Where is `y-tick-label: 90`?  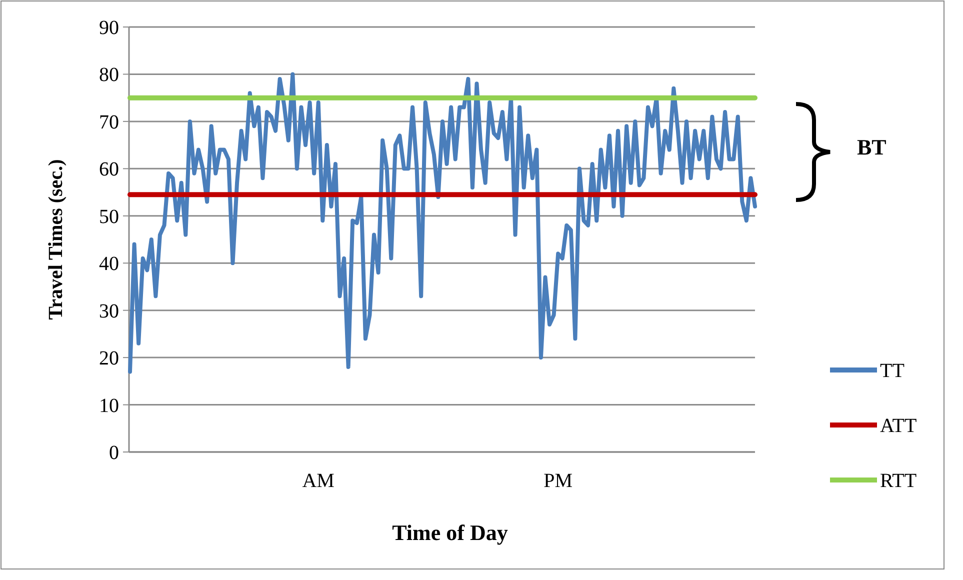 y-tick-label: 90 is located at coordinates (109, 28).